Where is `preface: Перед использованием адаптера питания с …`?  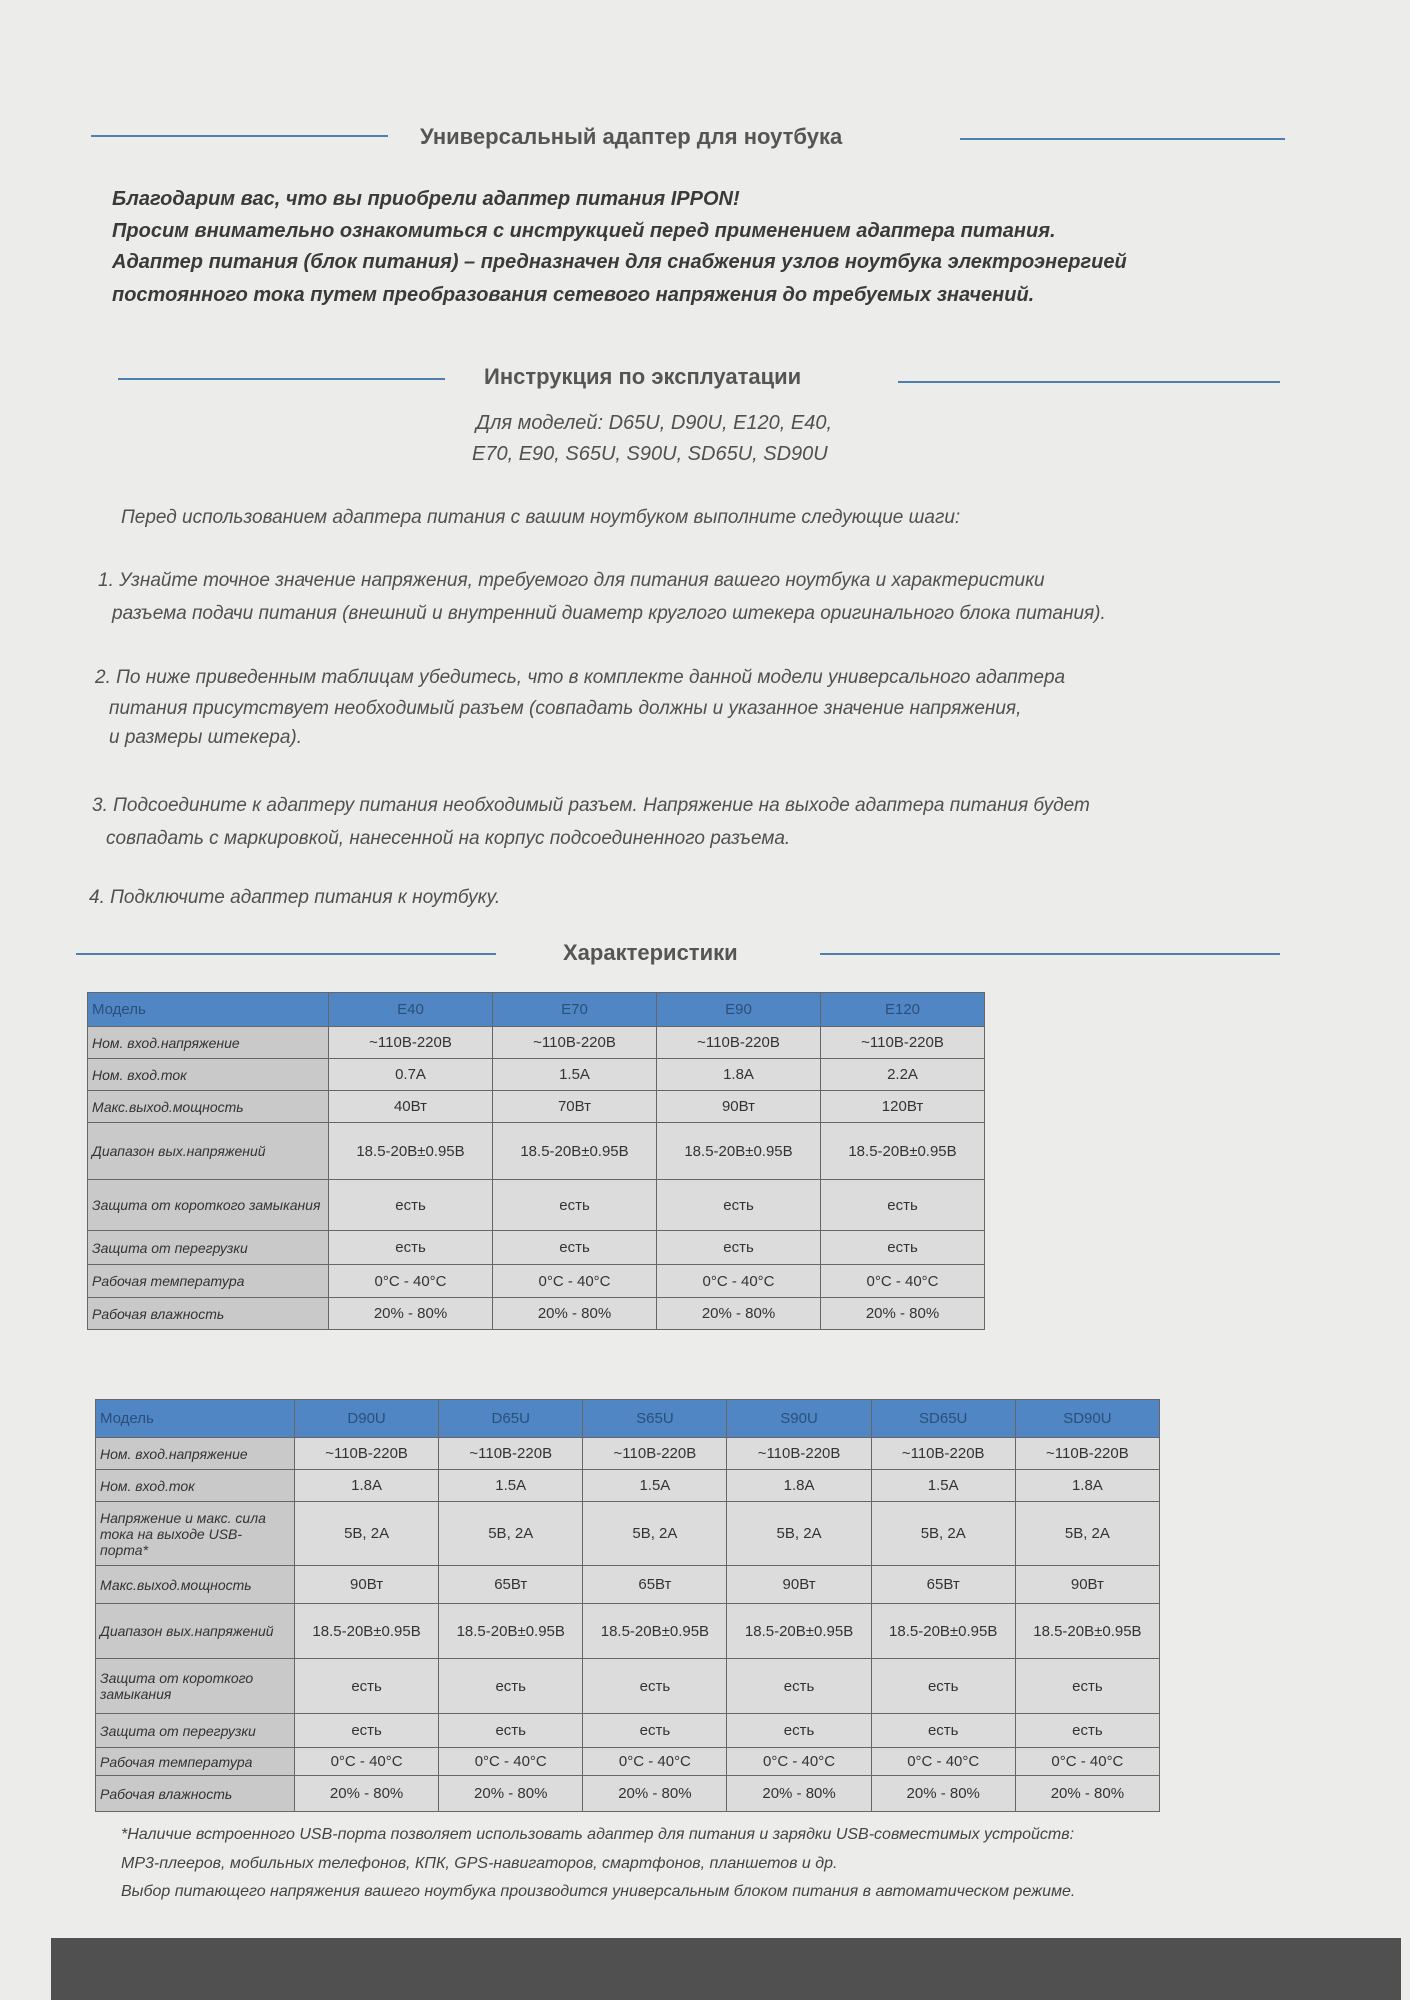 preface: Перед использованием адаптера питания с … is located at coordinates (541, 517).